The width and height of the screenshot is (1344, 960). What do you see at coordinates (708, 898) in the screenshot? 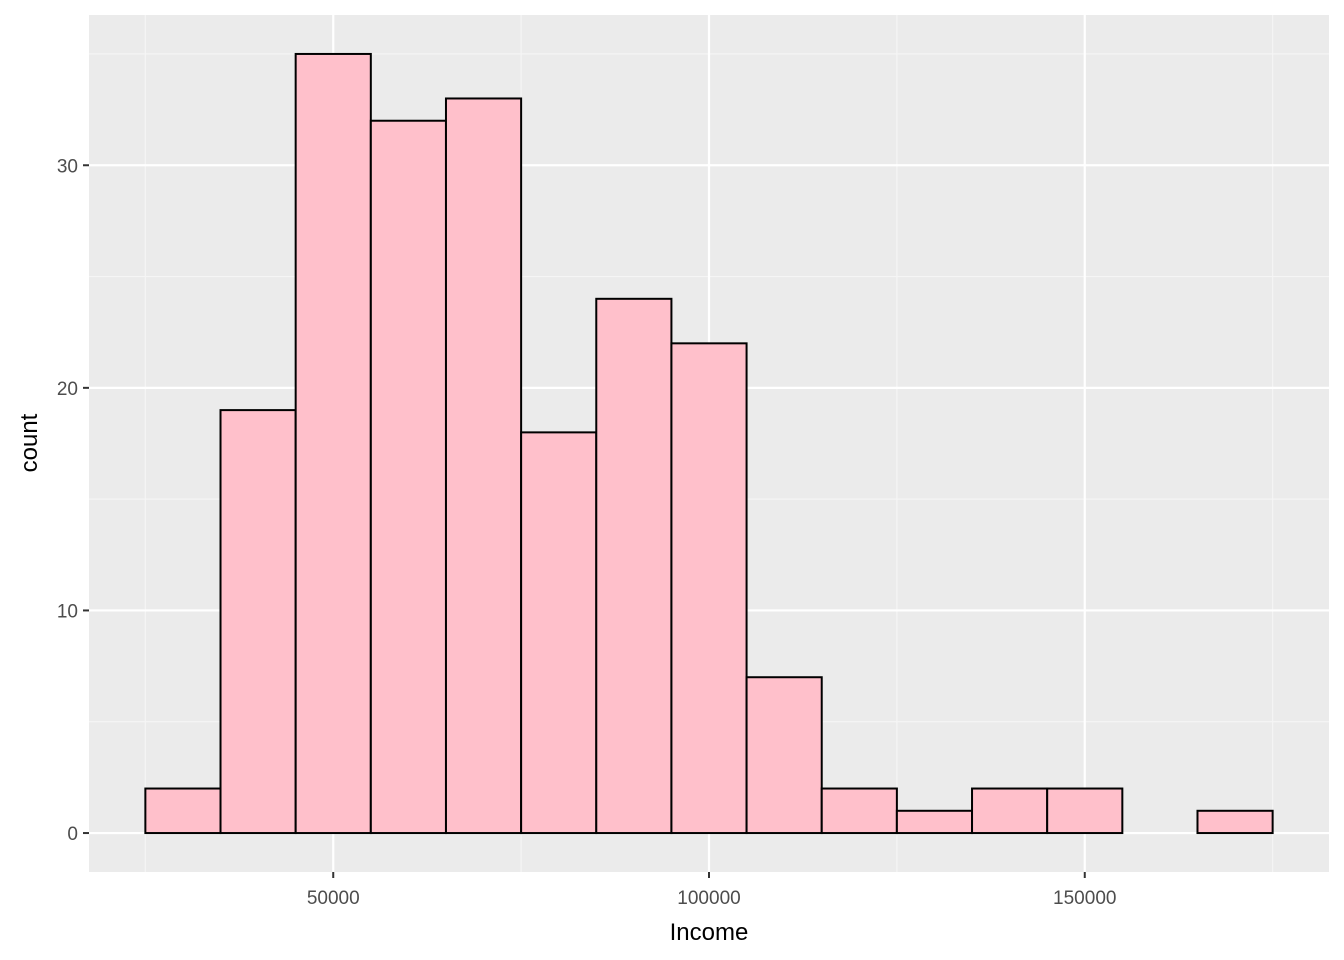
I see `x-tick-label: 100000` at bounding box center [708, 898].